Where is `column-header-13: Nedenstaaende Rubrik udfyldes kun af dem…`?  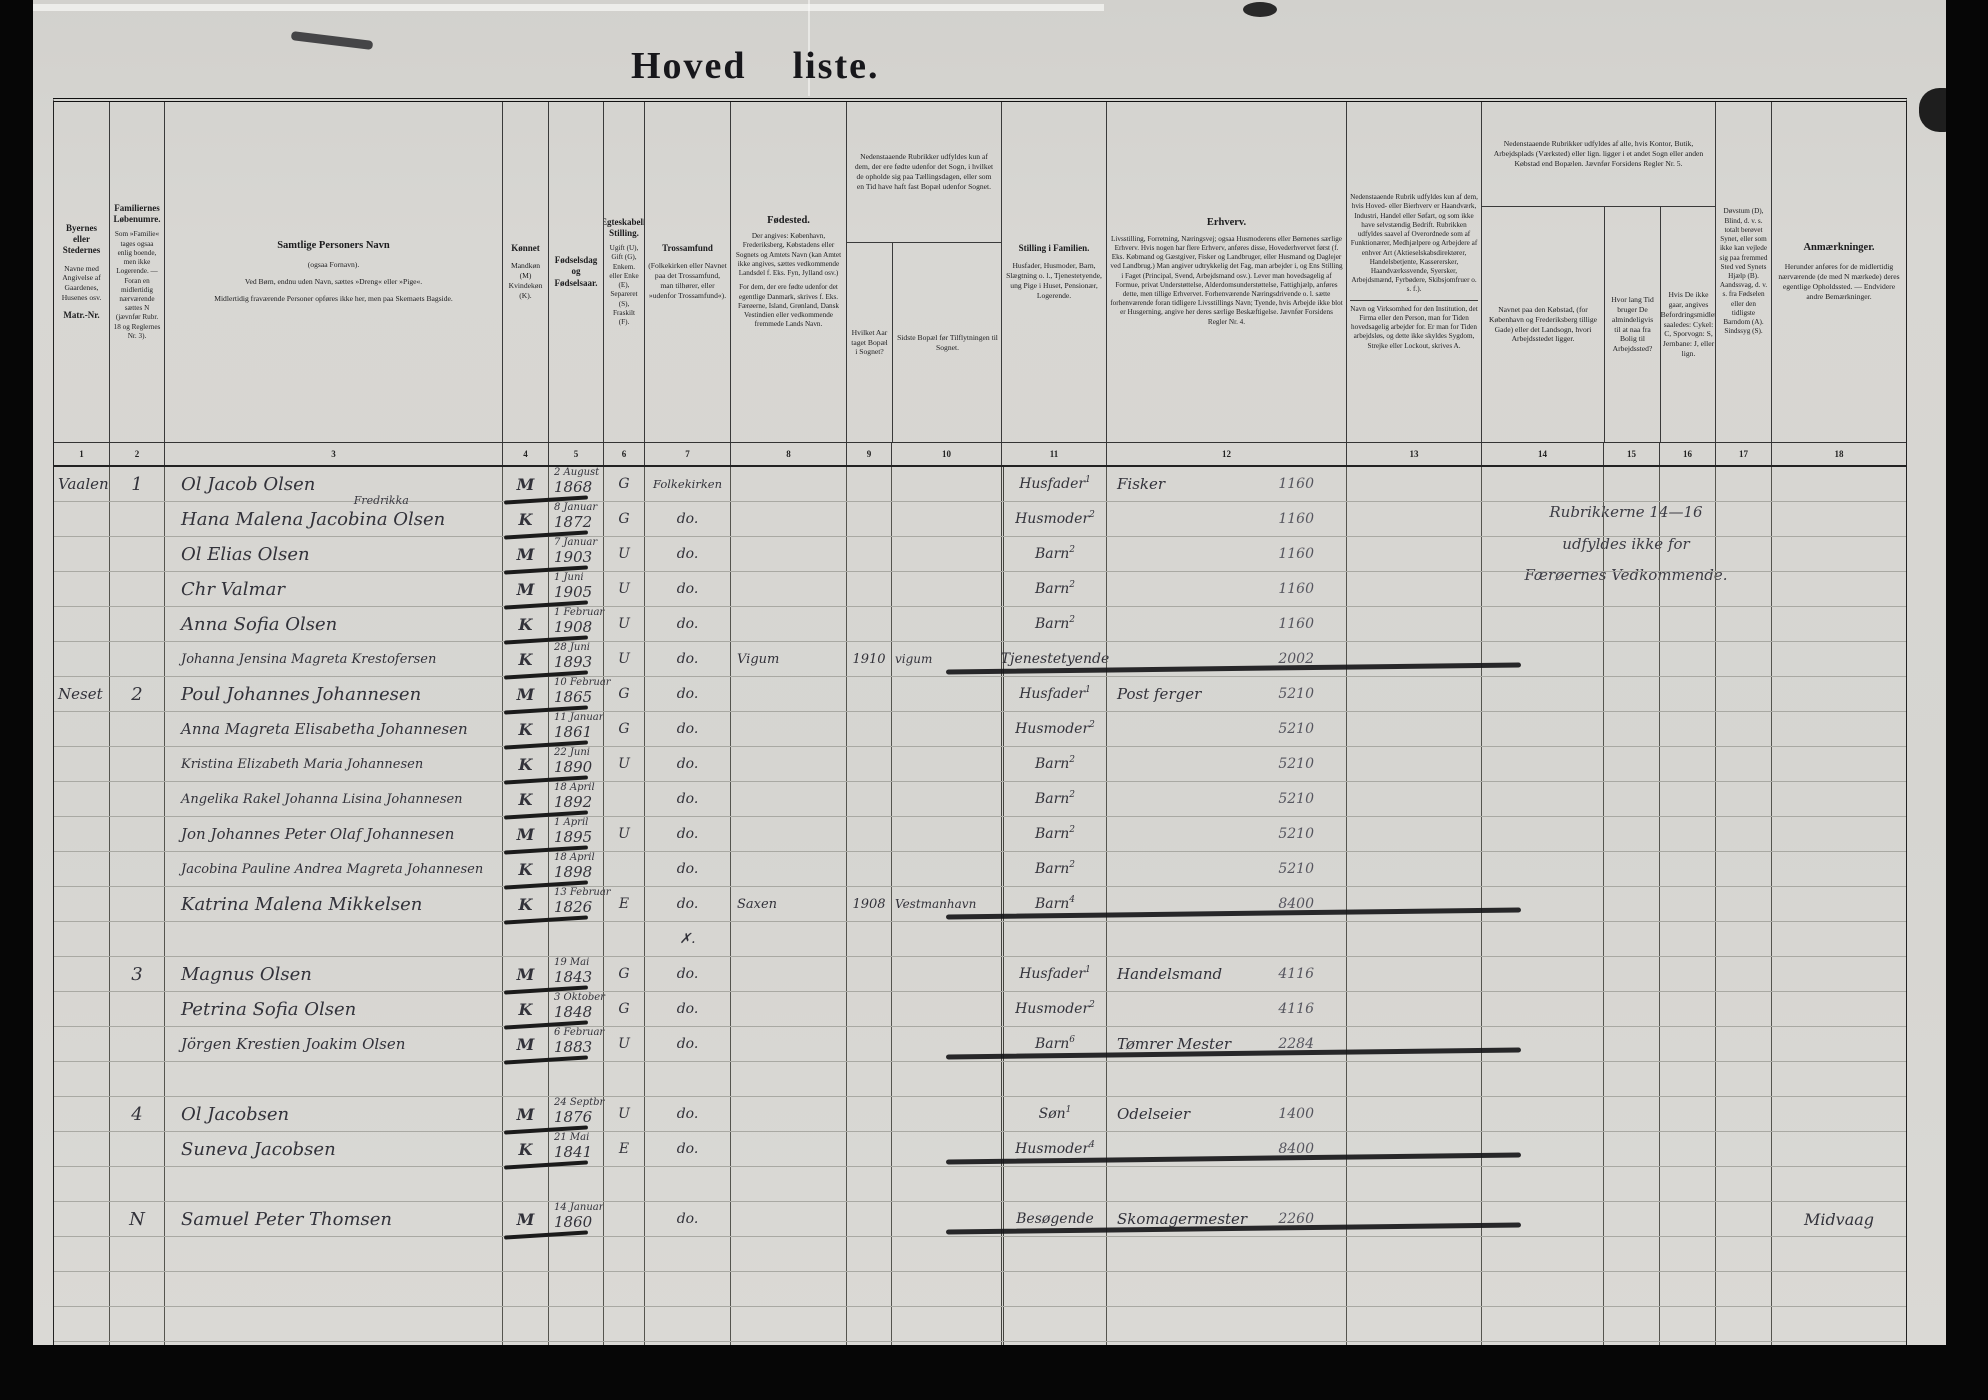
column-header-13: Nedenstaaende Rubrik udfyldes kun af dem… is located at coordinates (1413, 272).